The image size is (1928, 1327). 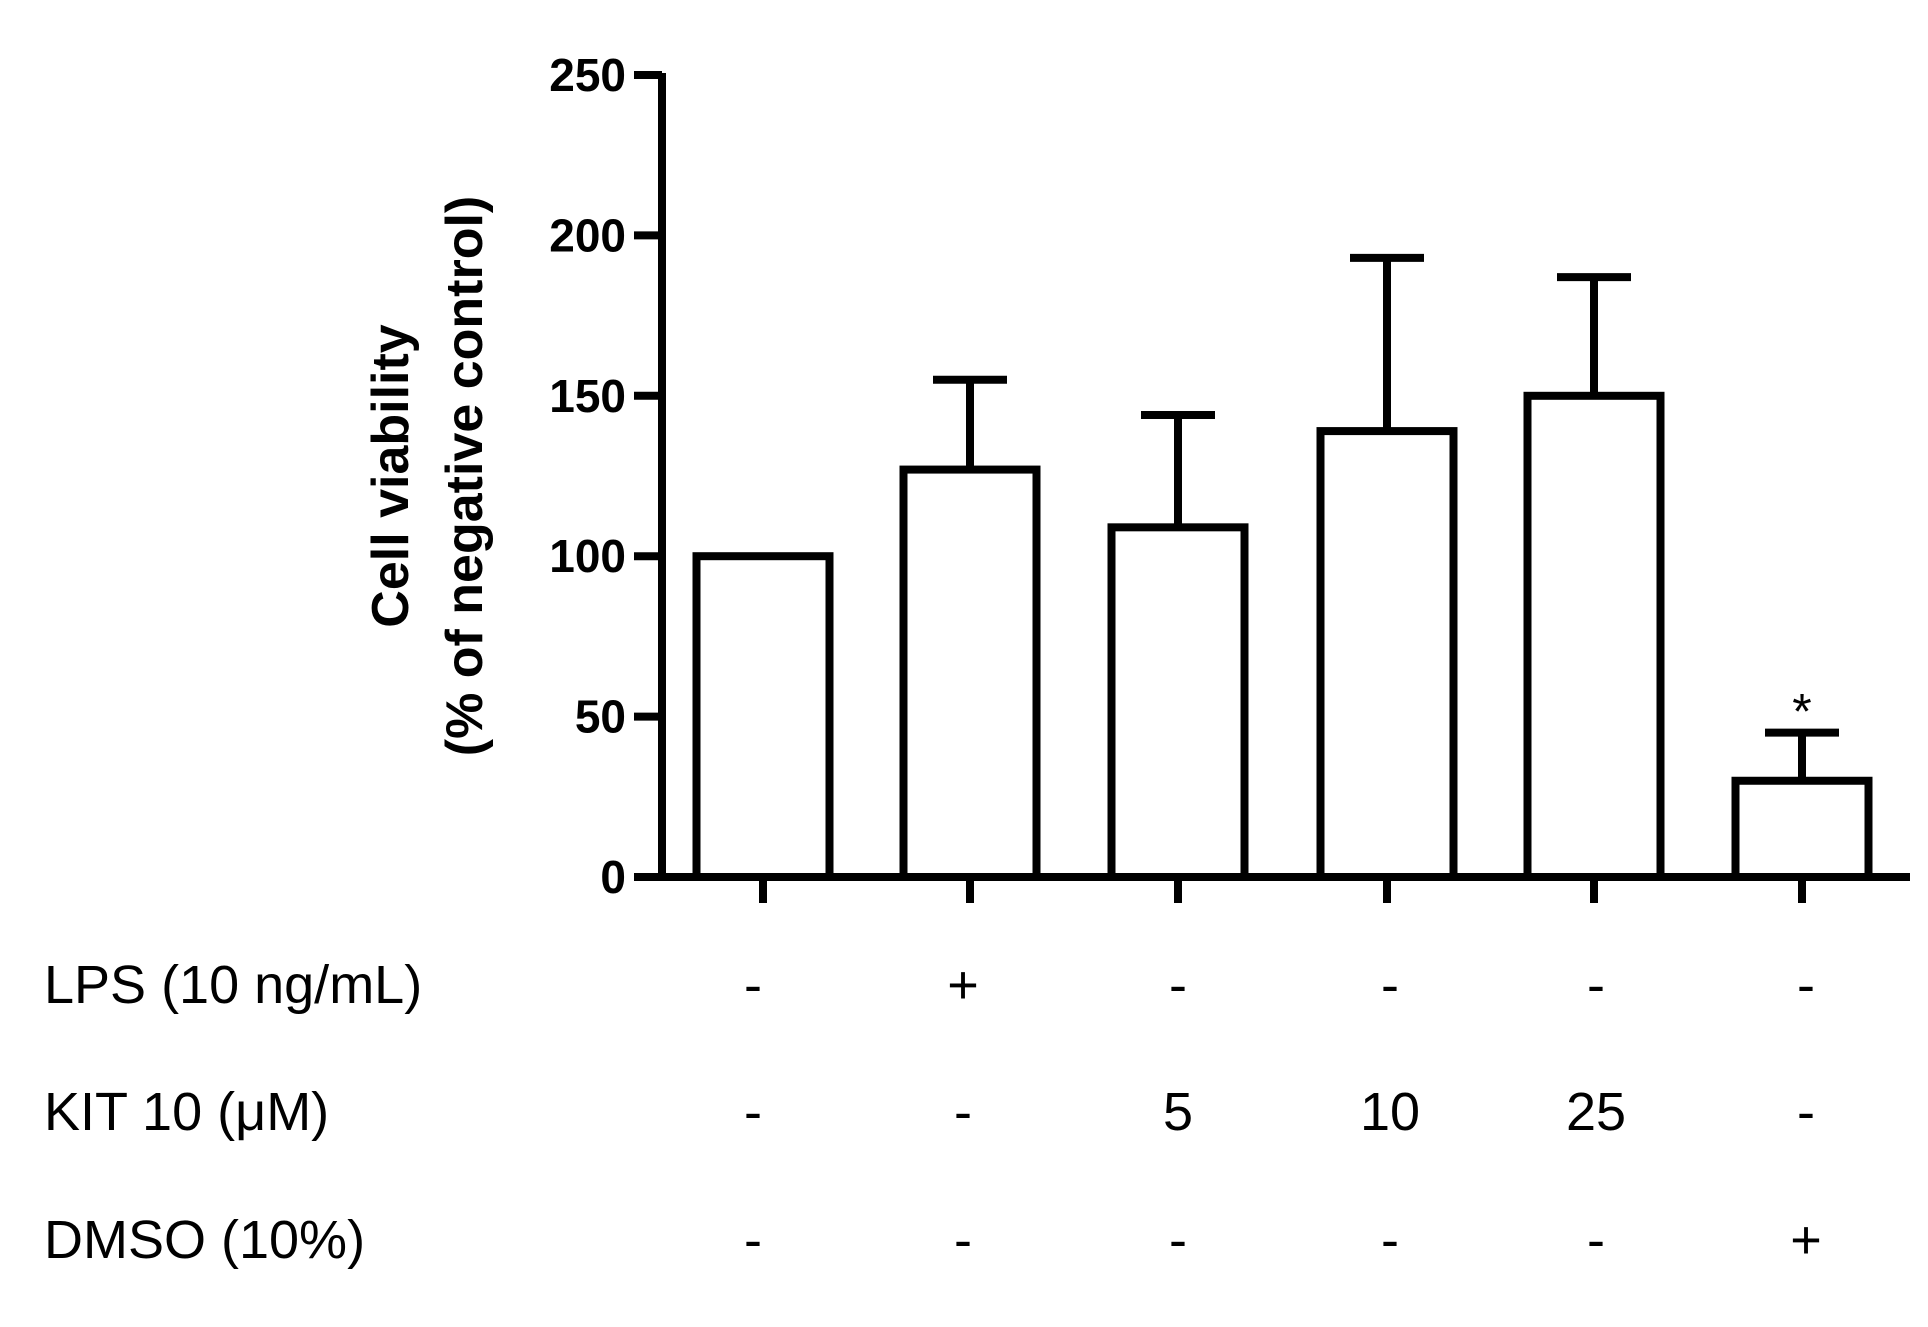 I want to click on bar-group-6: *, so click(x=1802, y=783).